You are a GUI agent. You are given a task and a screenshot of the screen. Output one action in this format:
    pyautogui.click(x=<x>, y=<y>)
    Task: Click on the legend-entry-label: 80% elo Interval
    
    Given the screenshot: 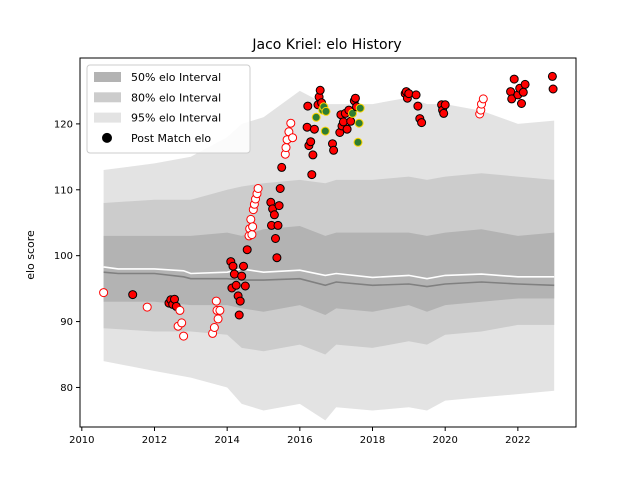 What is the action you would take?
    pyautogui.click(x=176, y=97)
    